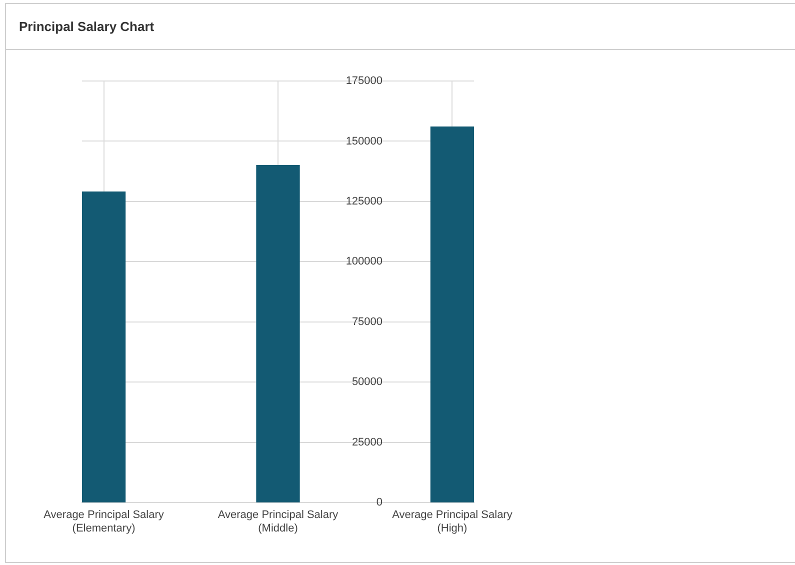 This screenshot has width=795, height=565. Describe the element at coordinates (278, 521) in the screenshot. I see `x-tick-label: Average Principal Salary (Middle)` at that location.